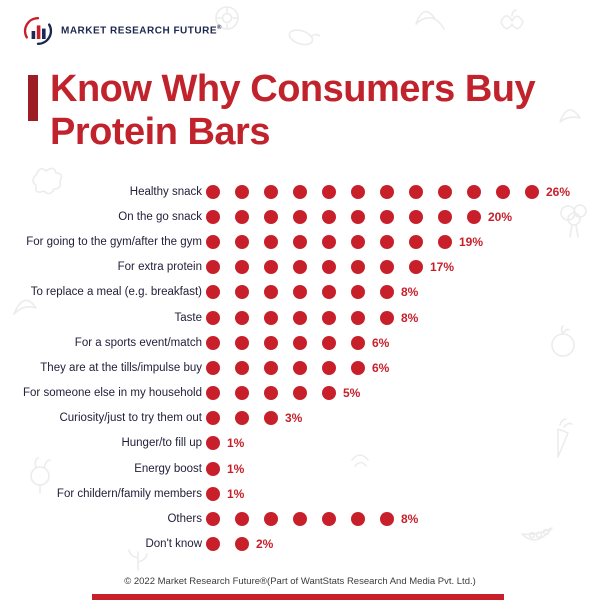 Image resolution: width=600 pixels, height=600 pixels. What do you see at coordinates (500, 216) in the screenshot?
I see `value-label: 20%` at bounding box center [500, 216].